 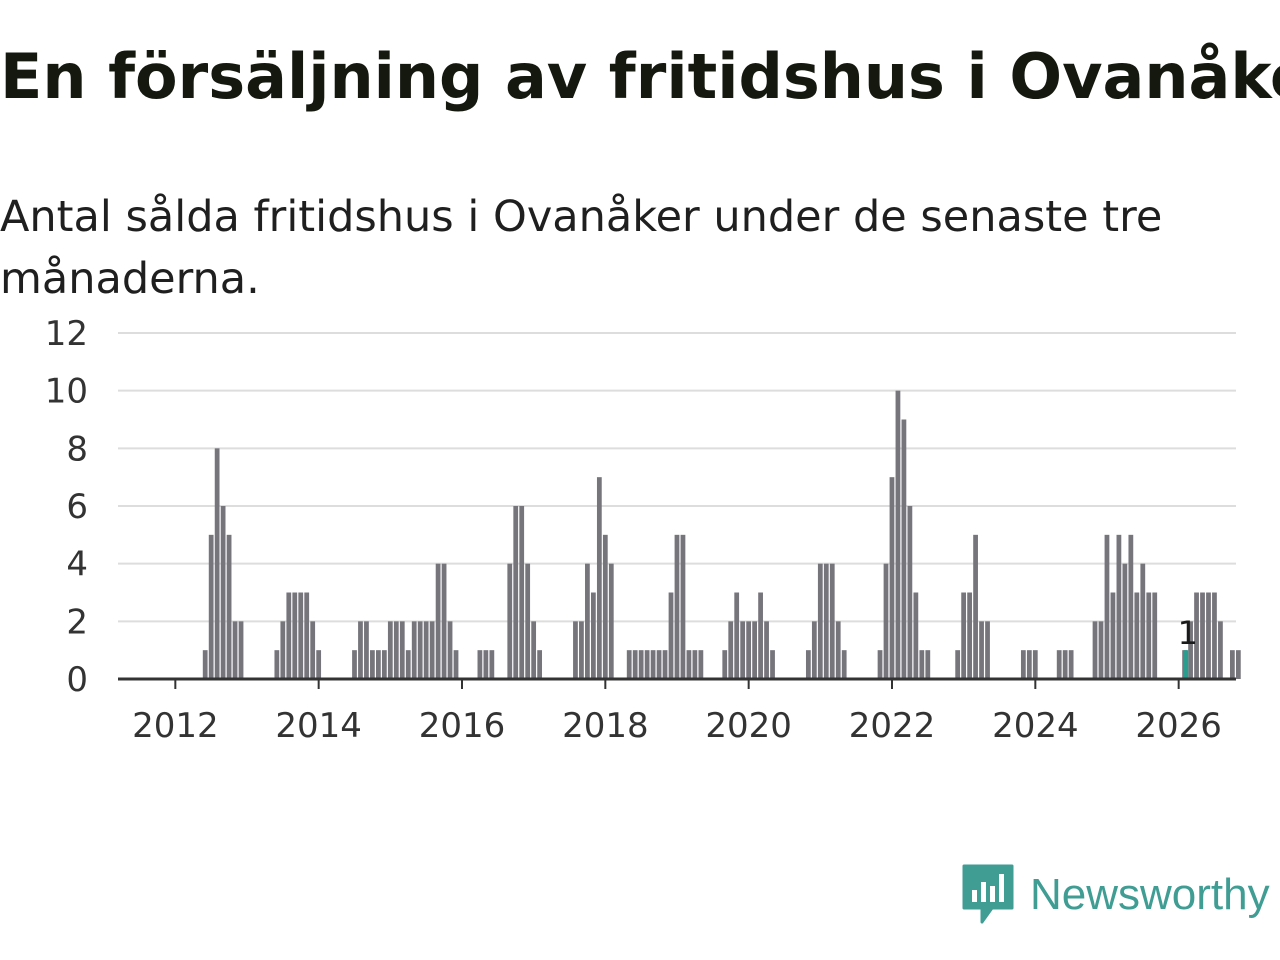 What do you see at coordinates (1178, 726) in the screenshot?
I see `x-tick-label: 2026` at bounding box center [1178, 726].